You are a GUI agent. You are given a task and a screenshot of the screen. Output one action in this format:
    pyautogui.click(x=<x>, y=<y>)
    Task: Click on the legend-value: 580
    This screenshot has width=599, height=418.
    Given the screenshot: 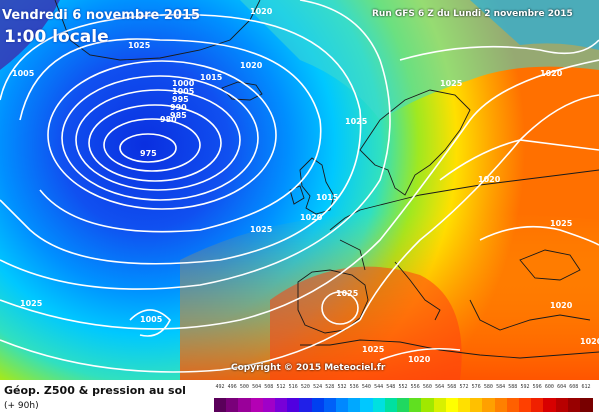 What is the action you would take?
    pyautogui.click(x=488, y=387)
    